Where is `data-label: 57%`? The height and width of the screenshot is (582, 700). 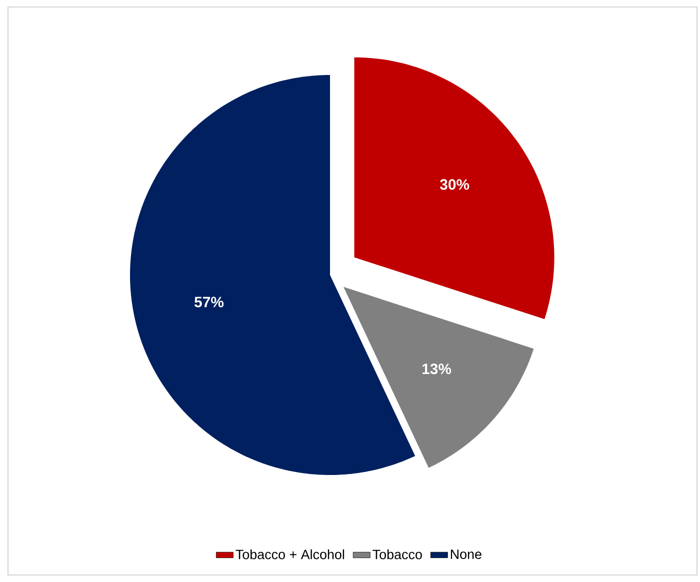 data-label: 57% is located at coordinates (209, 302).